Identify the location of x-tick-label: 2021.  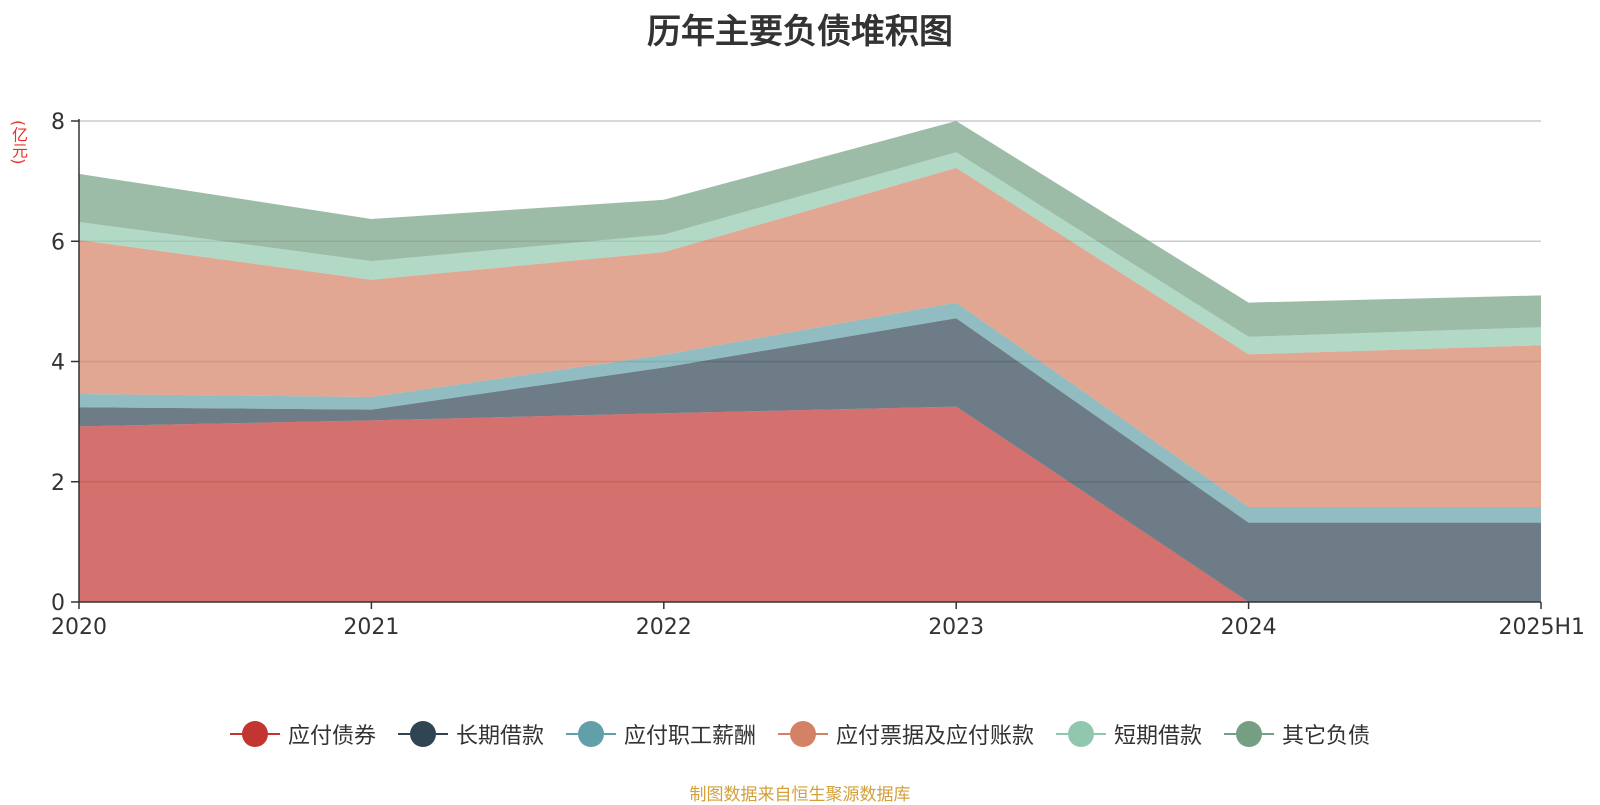
(371, 627).